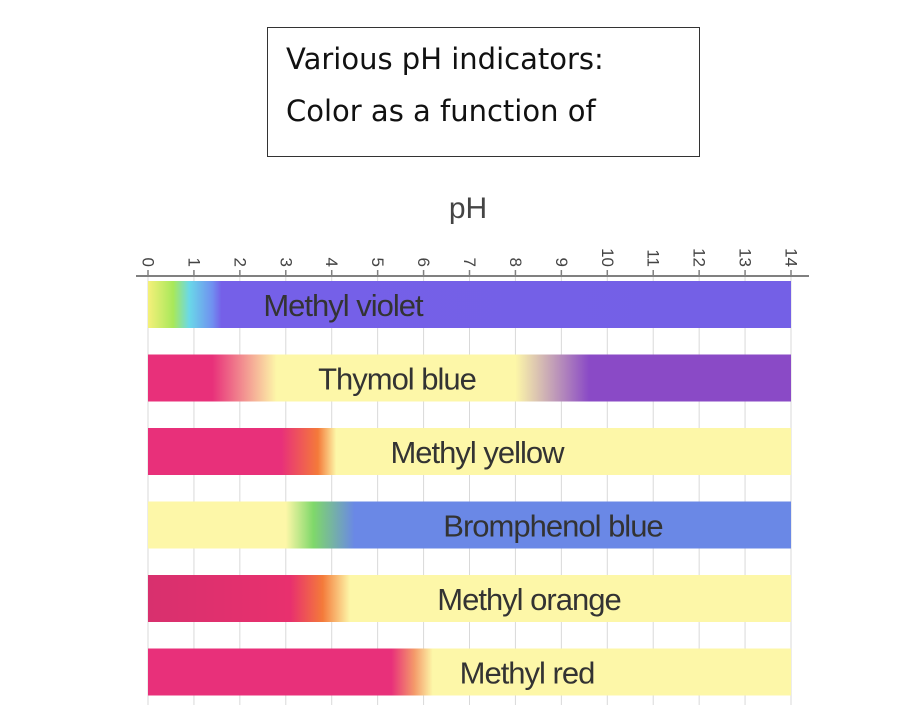  I want to click on indicator-label: Methyl violet, so click(343, 305).